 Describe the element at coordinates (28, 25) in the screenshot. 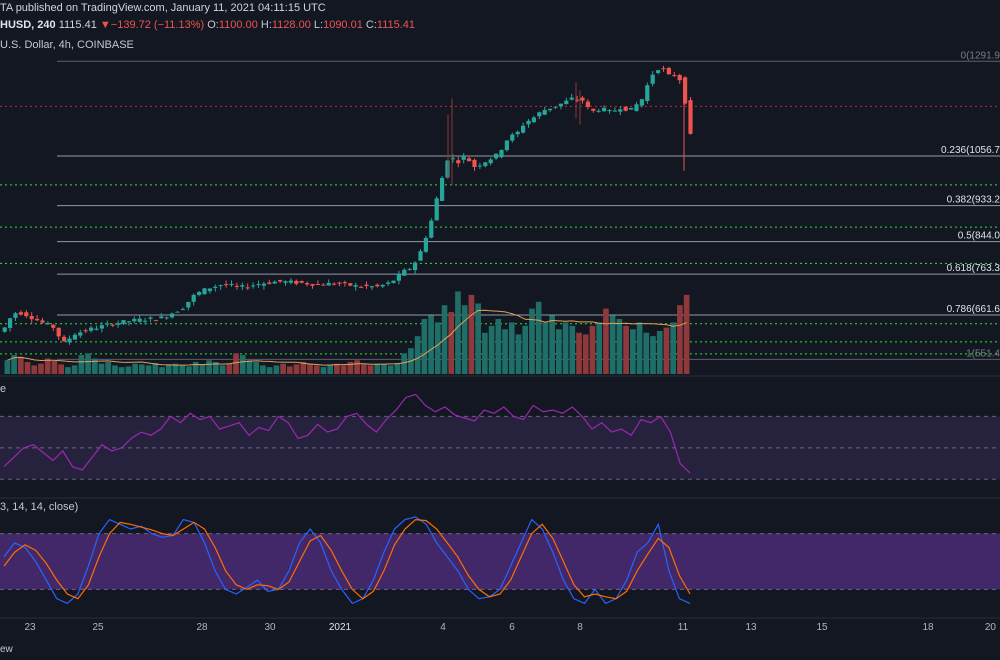

I see `symbol-label: HUSD, 240` at that location.